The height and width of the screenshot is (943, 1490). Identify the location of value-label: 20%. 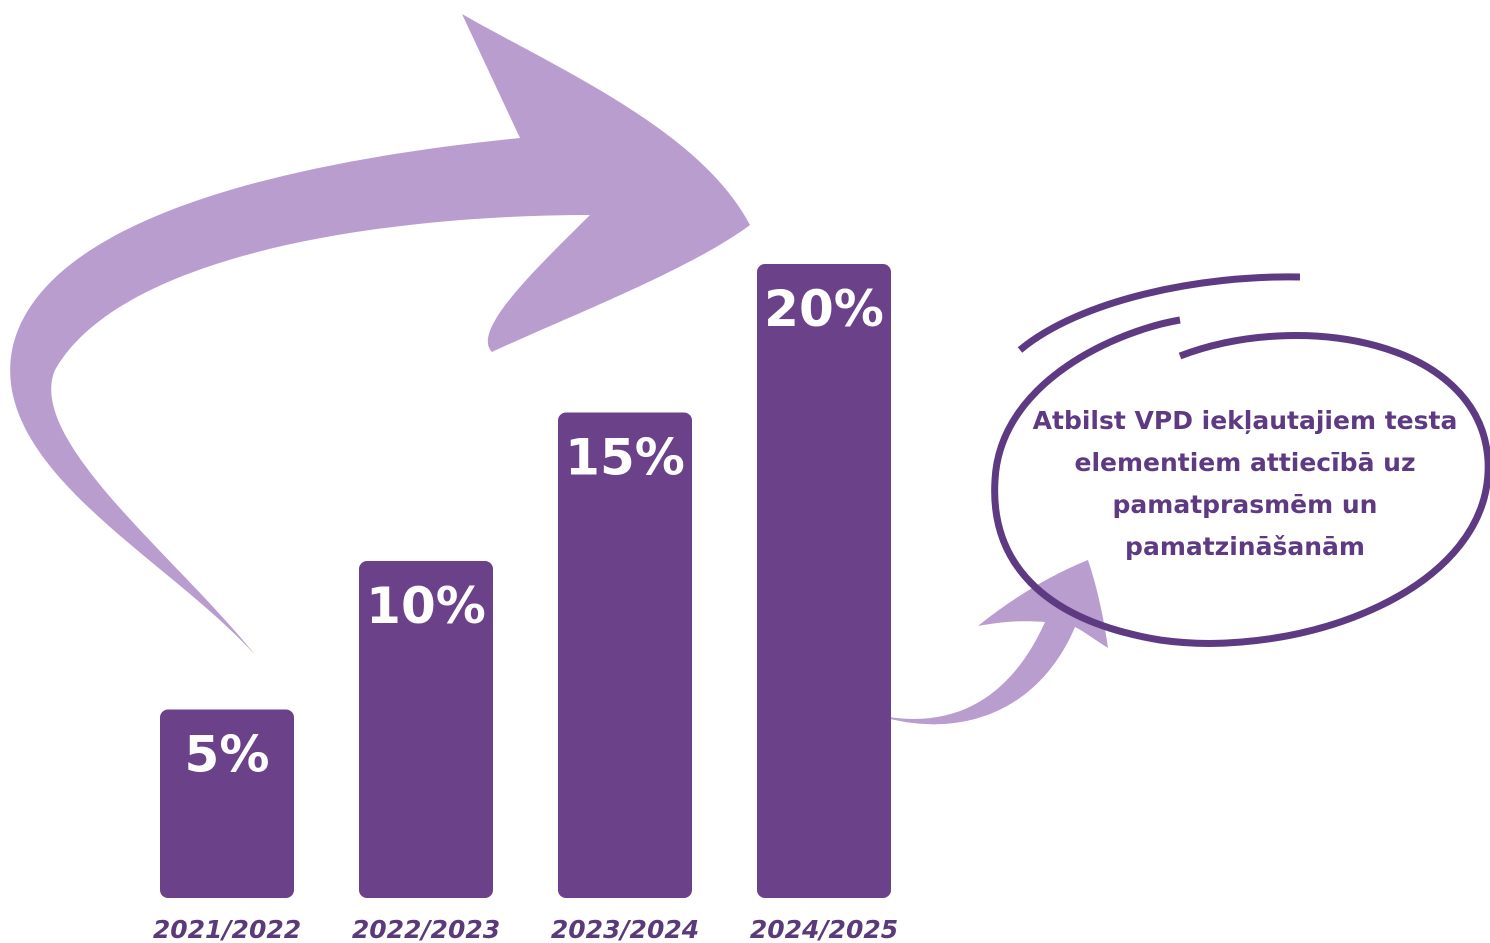
(824, 309).